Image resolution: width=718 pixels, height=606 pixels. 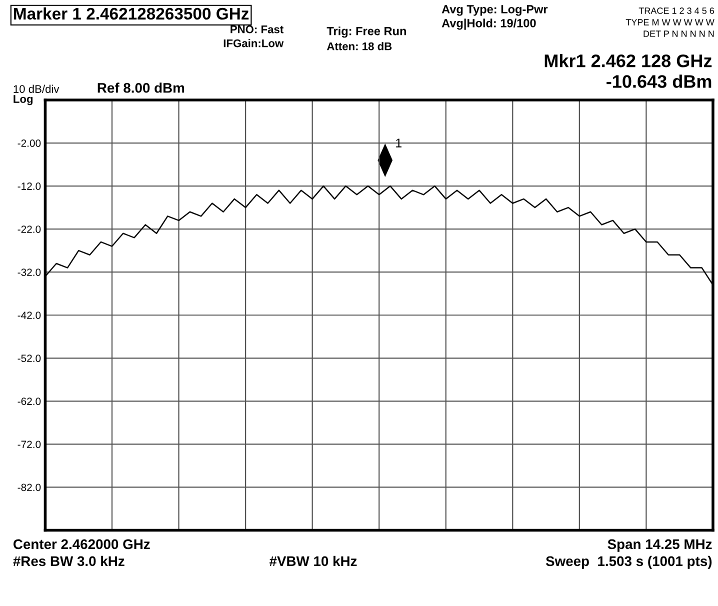 What do you see at coordinates (68, 561) in the screenshot?
I see `text: #Res BW 3.0 kHz` at bounding box center [68, 561].